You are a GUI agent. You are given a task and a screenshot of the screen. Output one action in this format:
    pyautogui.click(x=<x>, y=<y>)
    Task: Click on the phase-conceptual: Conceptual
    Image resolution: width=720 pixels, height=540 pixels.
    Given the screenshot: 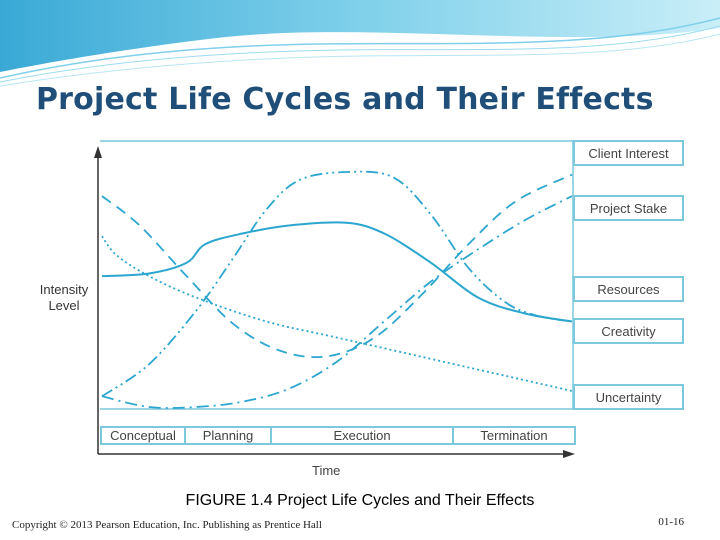 What is the action you would take?
    pyautogui.click(x=143, y=435)
    